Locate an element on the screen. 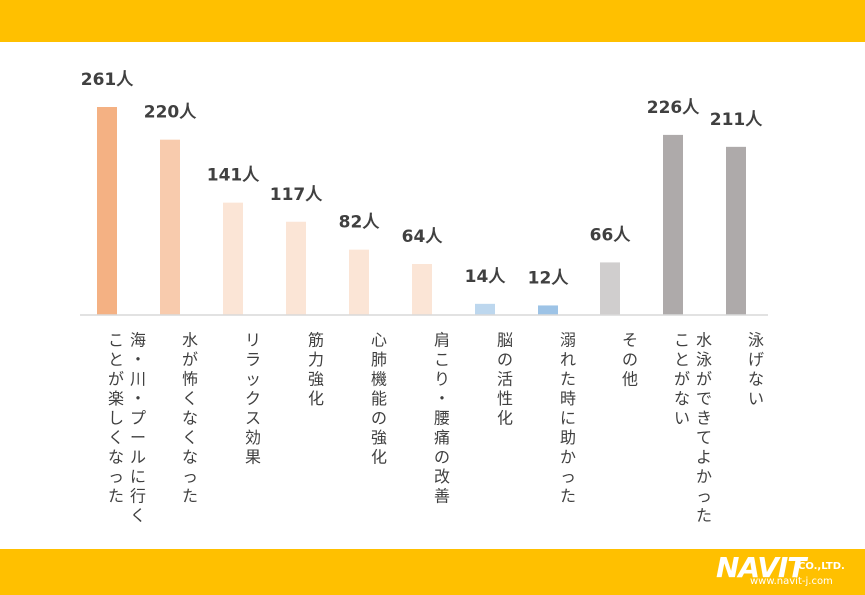 The width and height of the screenshot is (865, 595). category-label-6-0-3: 性 is located at coordinates (505, 398).